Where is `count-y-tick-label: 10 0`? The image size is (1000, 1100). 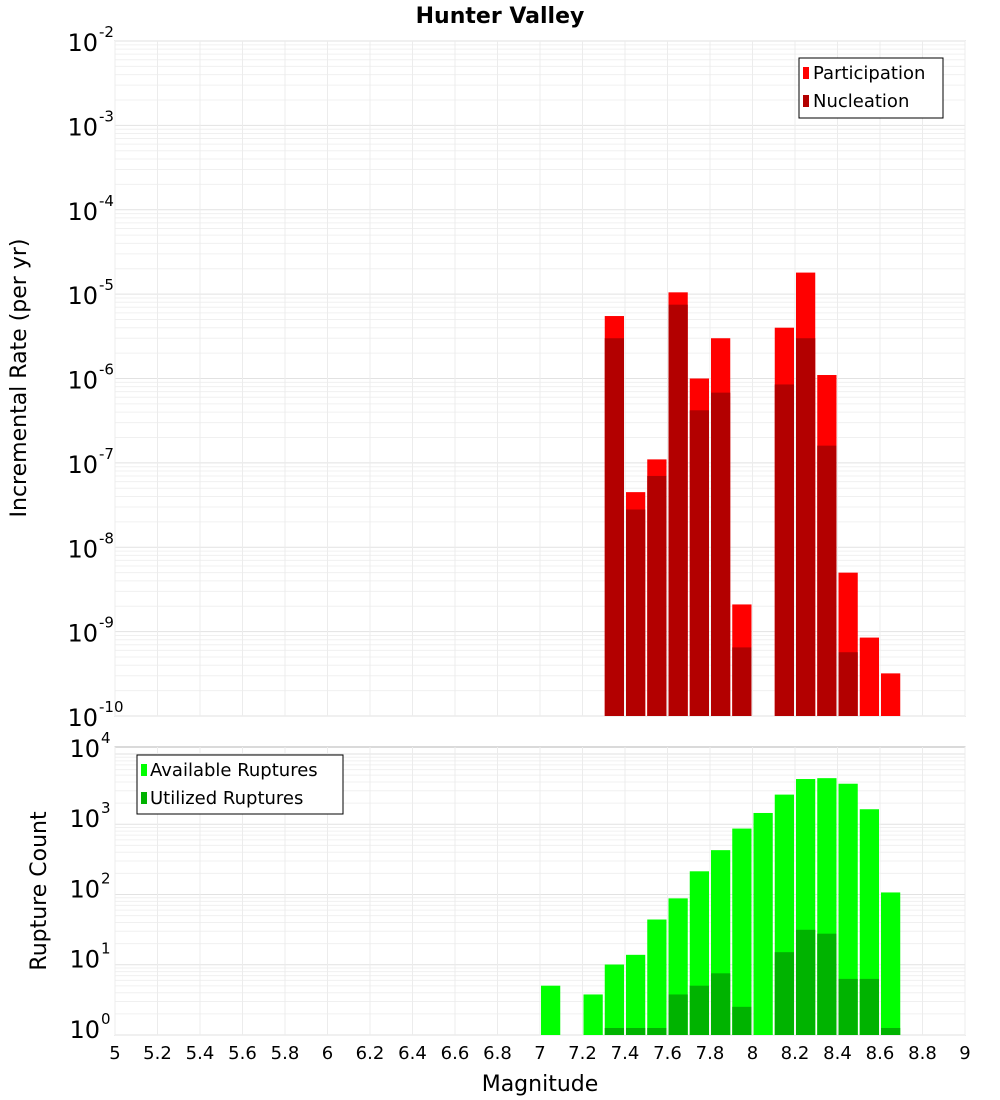
count-y-tick-label: 10 0 is located at coordinates (89, 1027).